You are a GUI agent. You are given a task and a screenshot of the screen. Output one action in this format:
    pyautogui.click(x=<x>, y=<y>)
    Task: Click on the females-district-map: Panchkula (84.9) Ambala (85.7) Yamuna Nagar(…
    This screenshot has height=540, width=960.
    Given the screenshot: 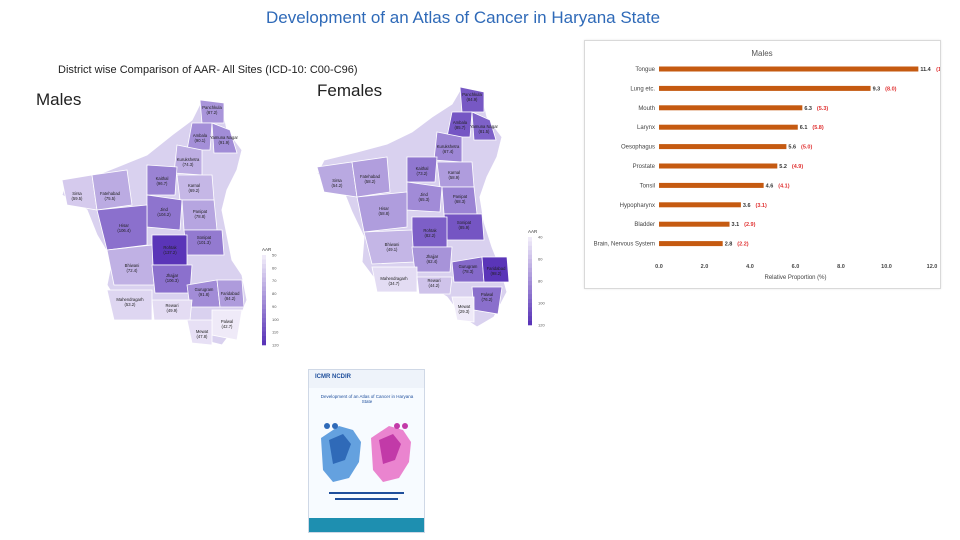 What is the action you would take?
    pyautogui.click(x=427, y=207)
    